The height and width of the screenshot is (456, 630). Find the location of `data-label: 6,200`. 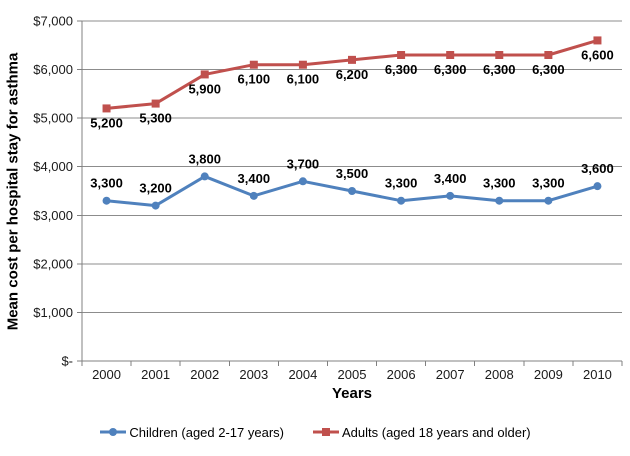

data-label: 6,200 is located at coordinates (352, 74).